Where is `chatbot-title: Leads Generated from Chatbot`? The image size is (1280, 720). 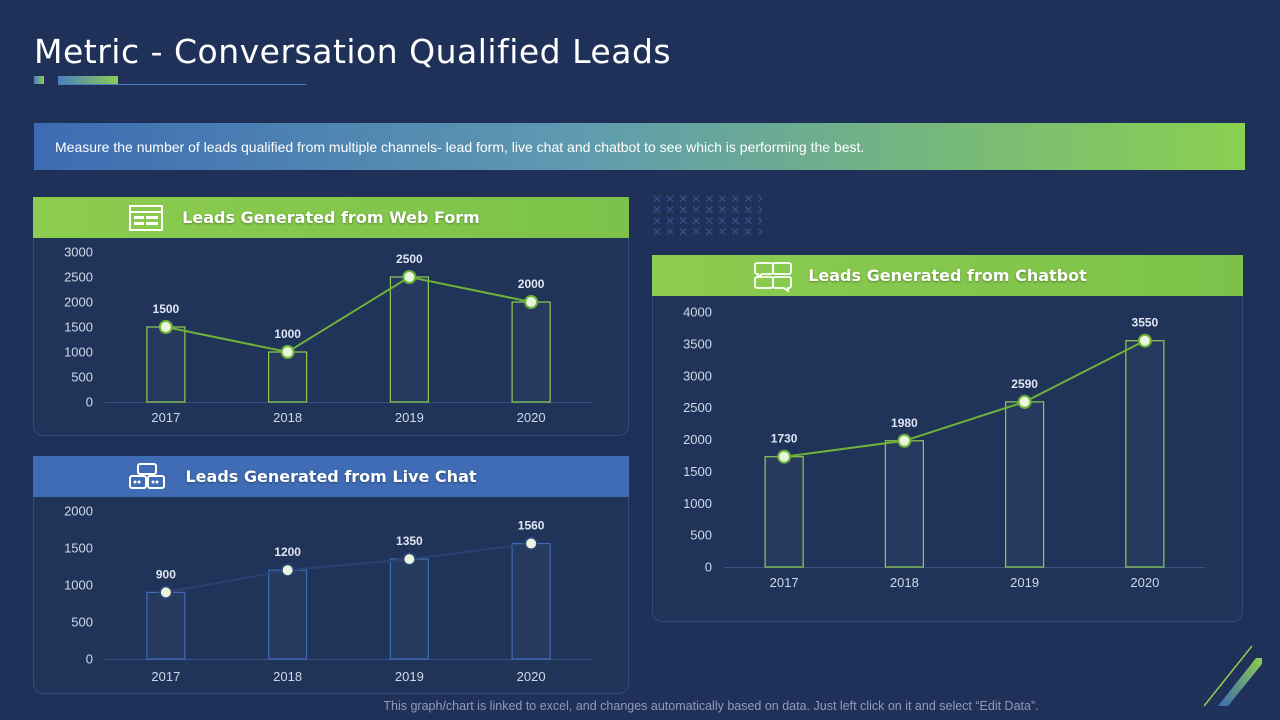
chatbot-title: Leads Generated from Chatbot is located at coordinates (947, 275).